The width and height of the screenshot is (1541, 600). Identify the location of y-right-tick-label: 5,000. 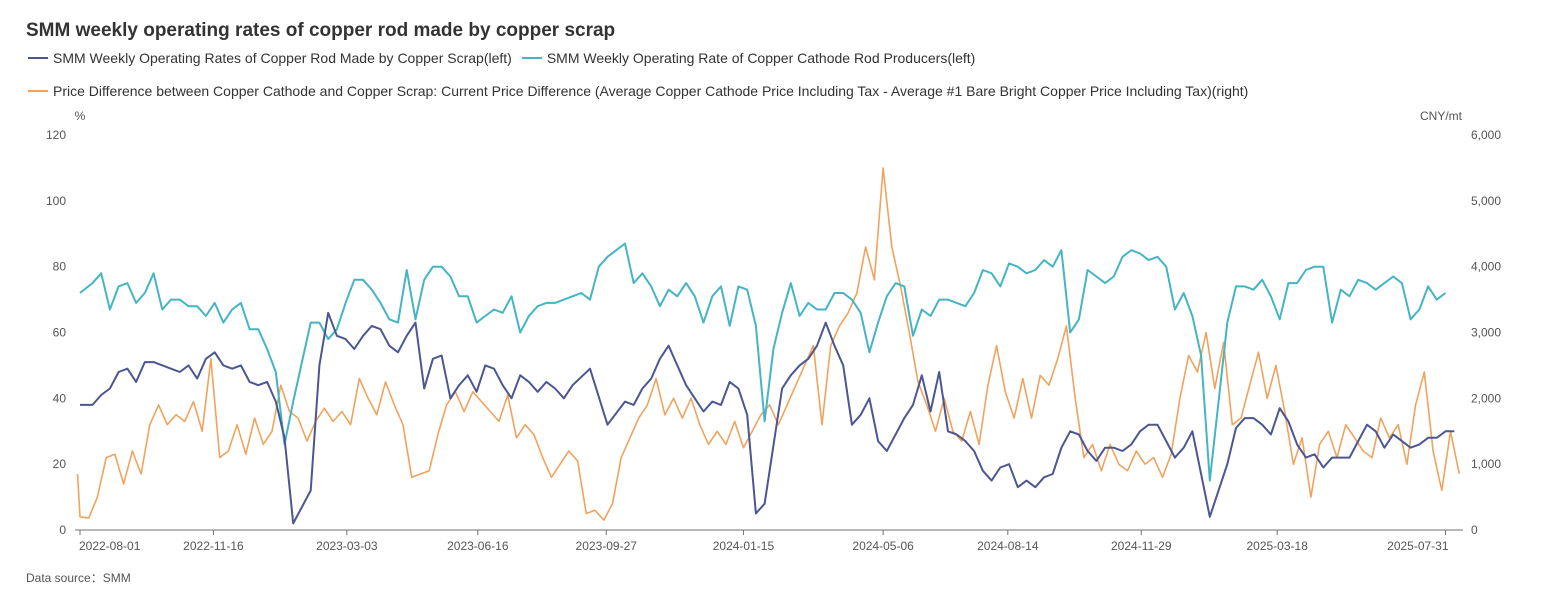
(1486, 201).